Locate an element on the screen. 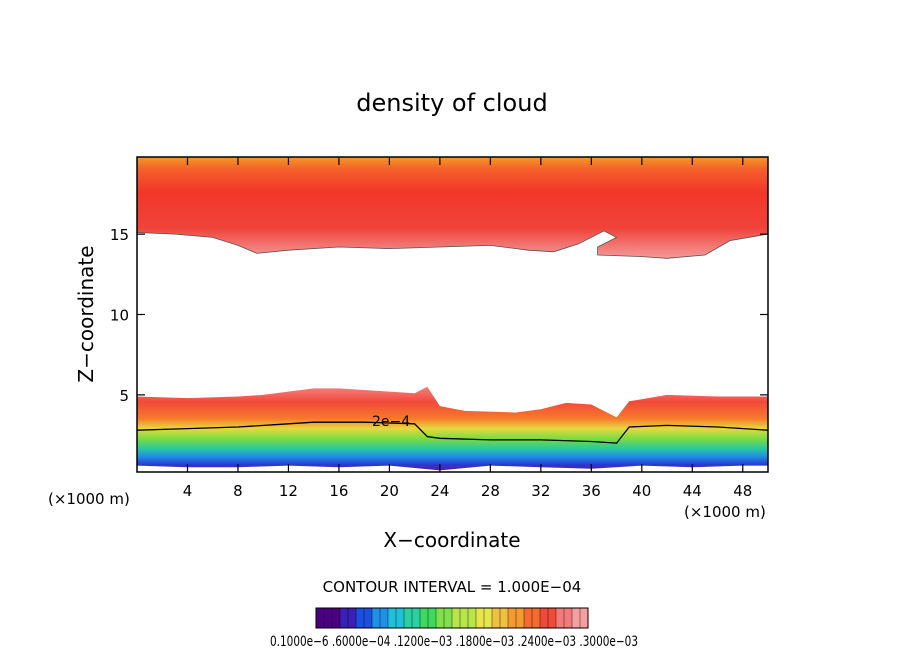 The height and width of the screenshot is (654, 904). x-tick-label: 44 is located at coordinates (692, 491).